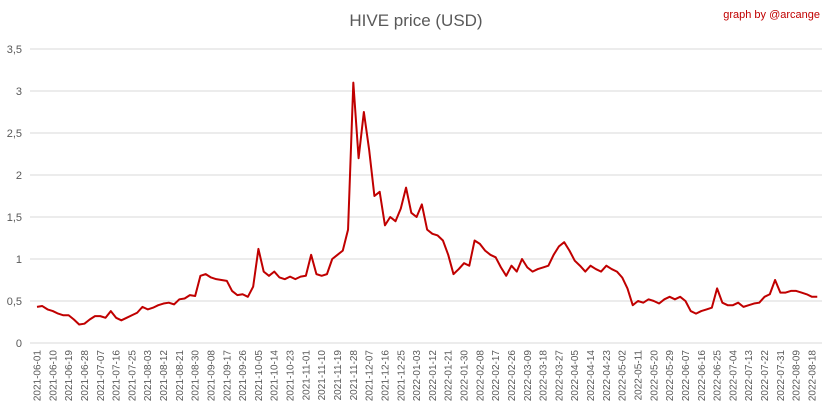 The width and height of the screenshot is (832, 417). What do you see at coordinates (733, 376) in the screenshot?
I see `x-tick-label: 2022-07-04` at bounding box center [733, 376].